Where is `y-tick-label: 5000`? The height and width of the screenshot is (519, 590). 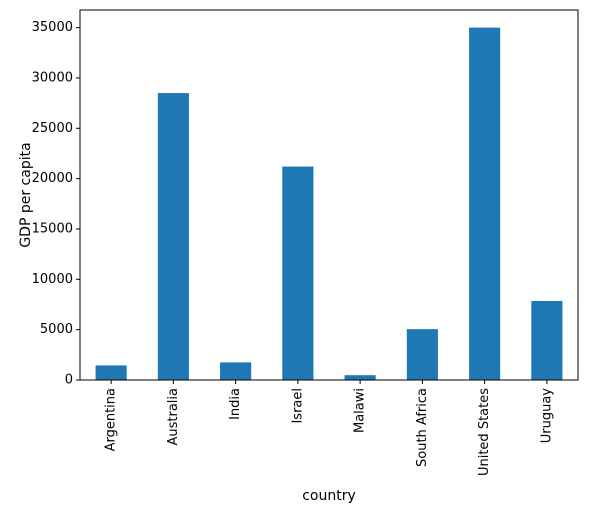 y-tick-label: 5000 is located at coordinates (56, 329).